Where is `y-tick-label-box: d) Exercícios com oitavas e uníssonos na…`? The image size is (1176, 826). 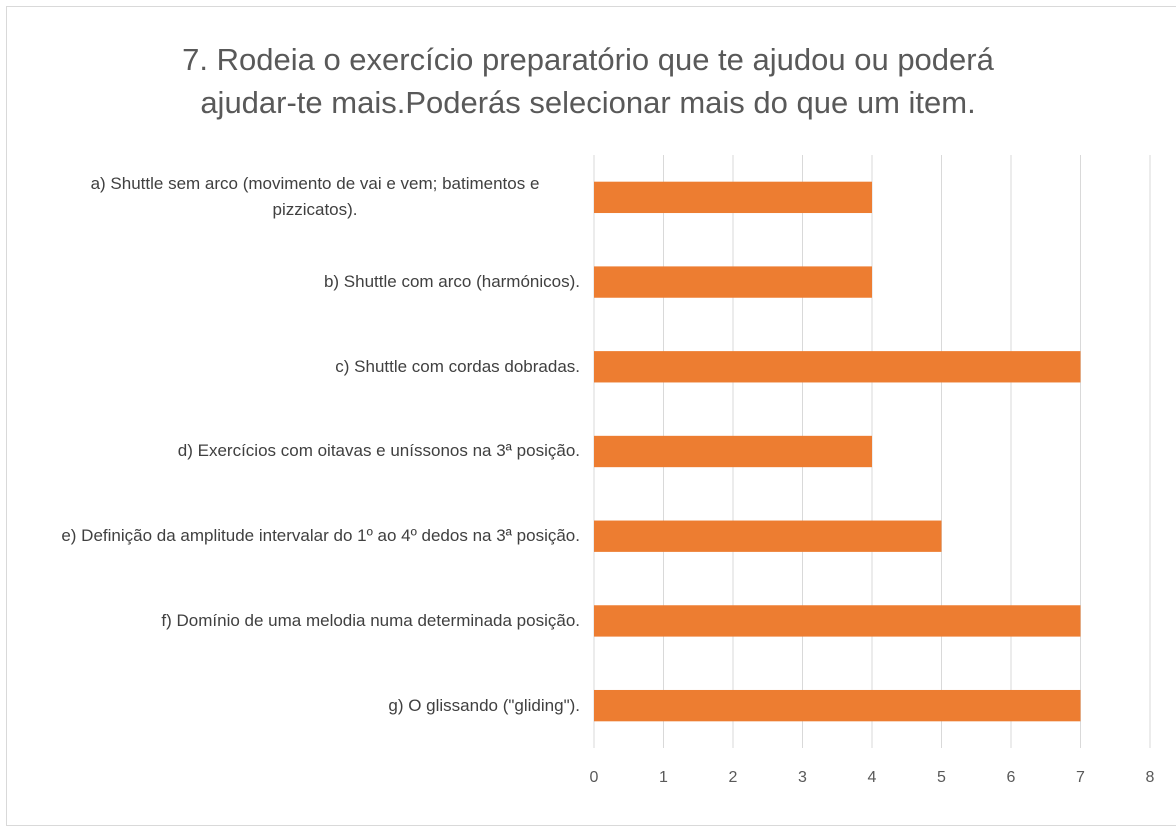 y-tick-label-box: d) Exercícios com oitavas e uníssonos na… is located at coordinates (295, 451).